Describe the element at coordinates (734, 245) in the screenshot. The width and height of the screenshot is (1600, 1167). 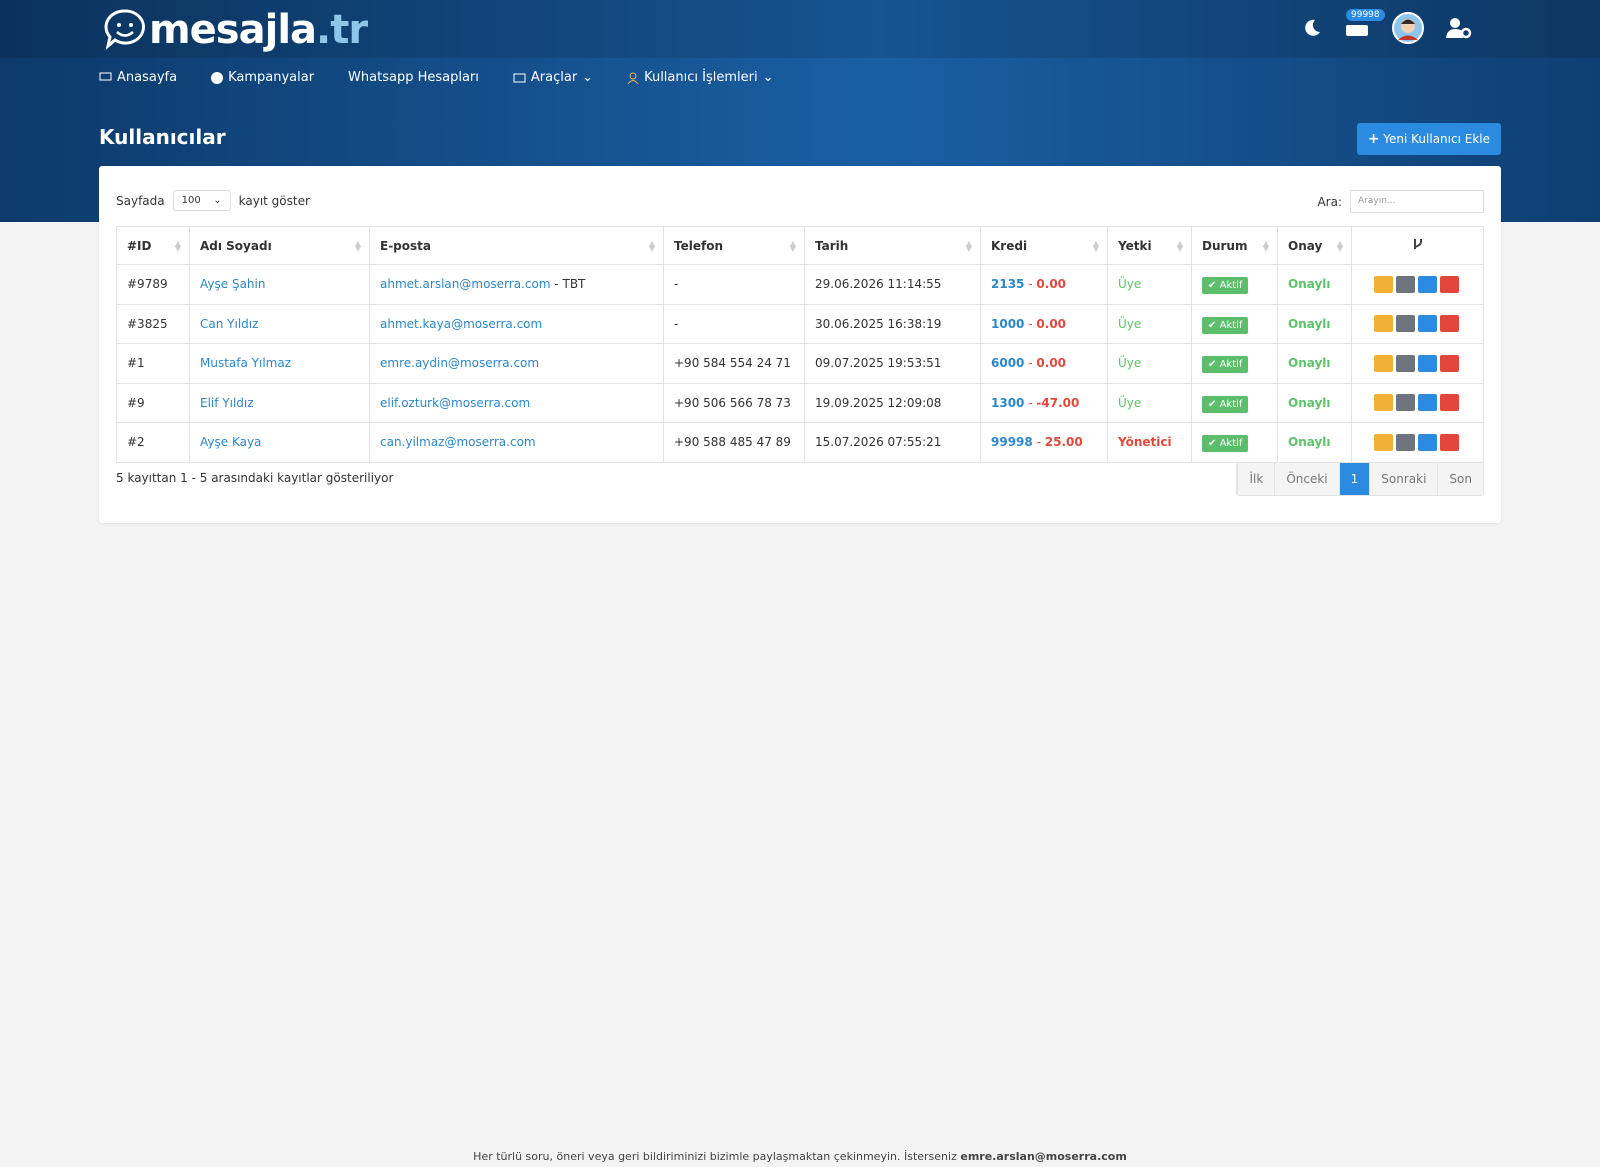
I see `column-header: Telefon ▲ ▼` at that location.